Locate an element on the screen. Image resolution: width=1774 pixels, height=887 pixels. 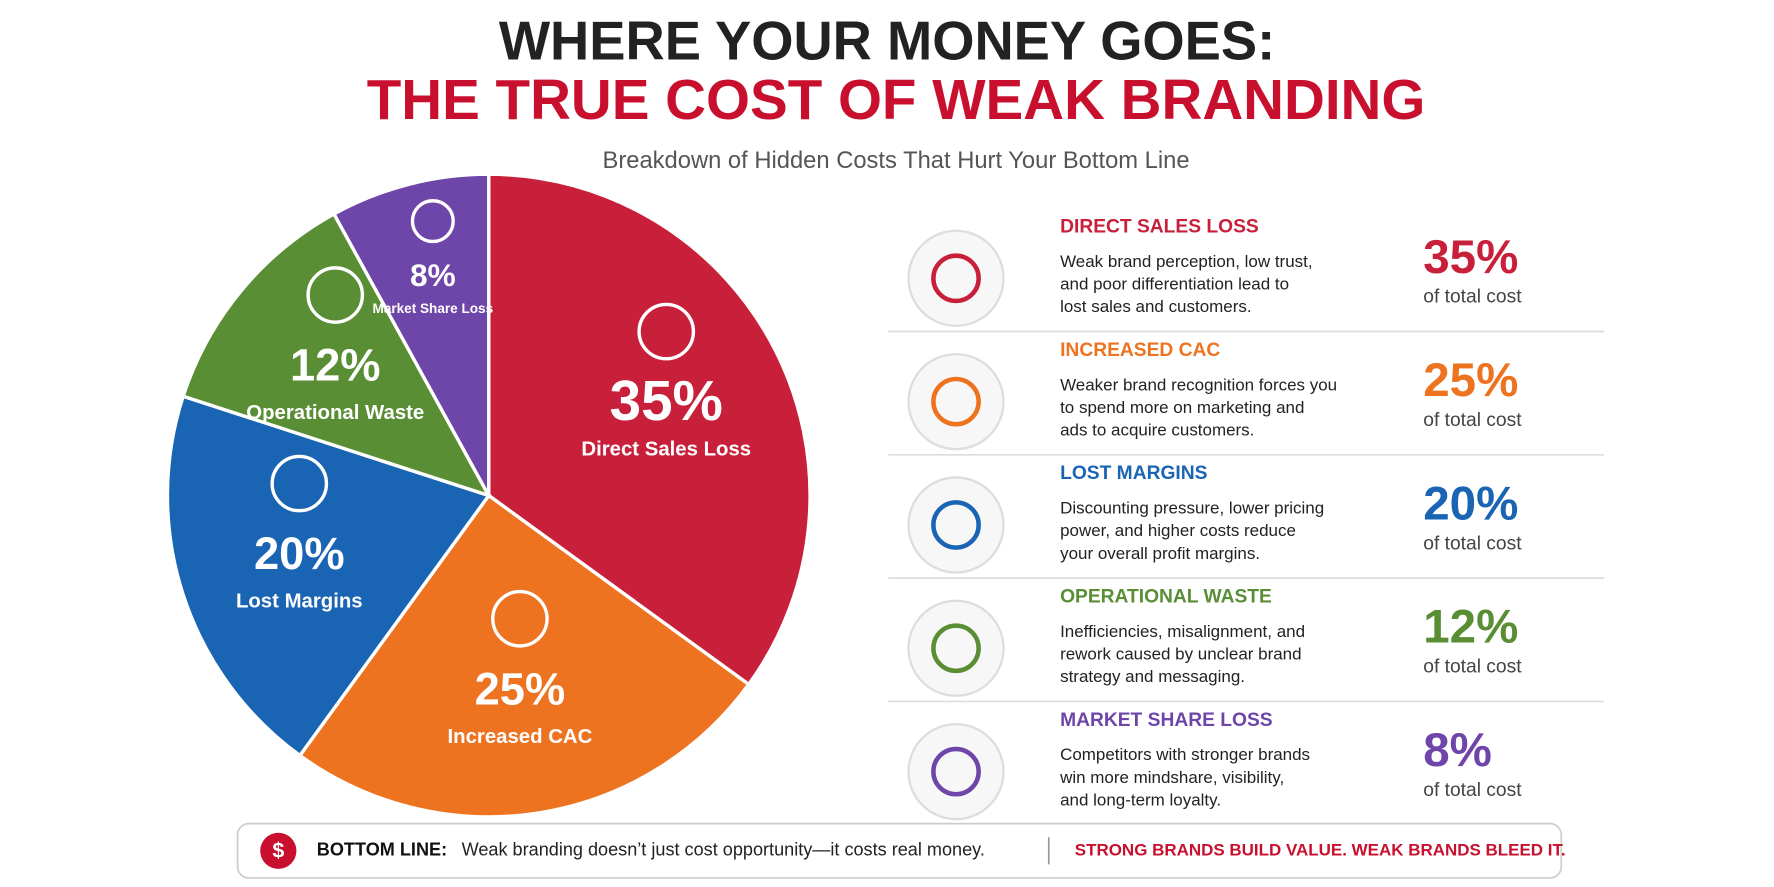
item-description: Inefficiencies, misalignment, and is located at coordinates (1182, 631).